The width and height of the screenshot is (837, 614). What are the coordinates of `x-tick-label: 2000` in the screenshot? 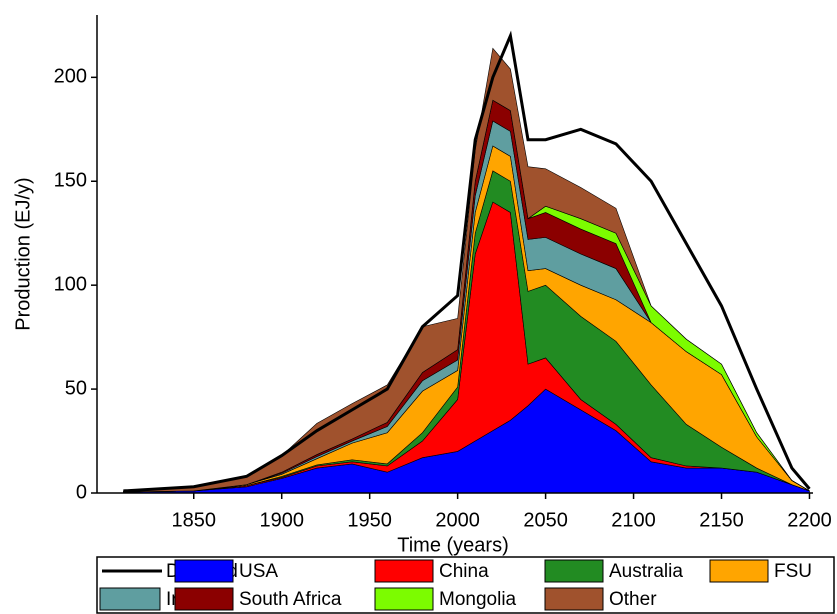 It's located at (457, 520).